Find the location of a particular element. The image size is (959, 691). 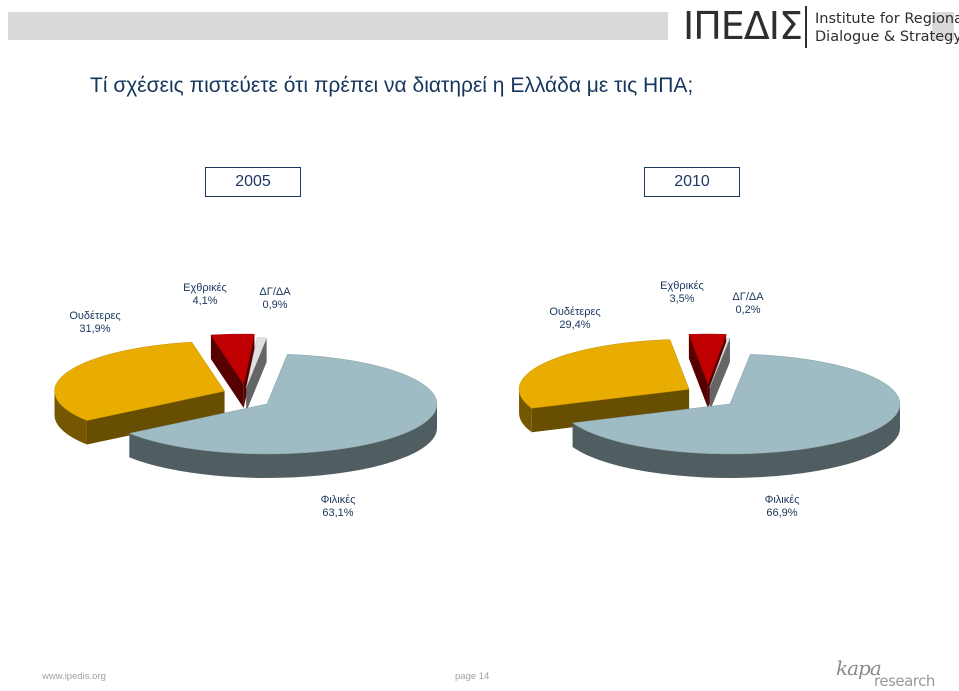

label-2005-friendly: Φιλικές 63,1% is located at coordinates (338, 507).